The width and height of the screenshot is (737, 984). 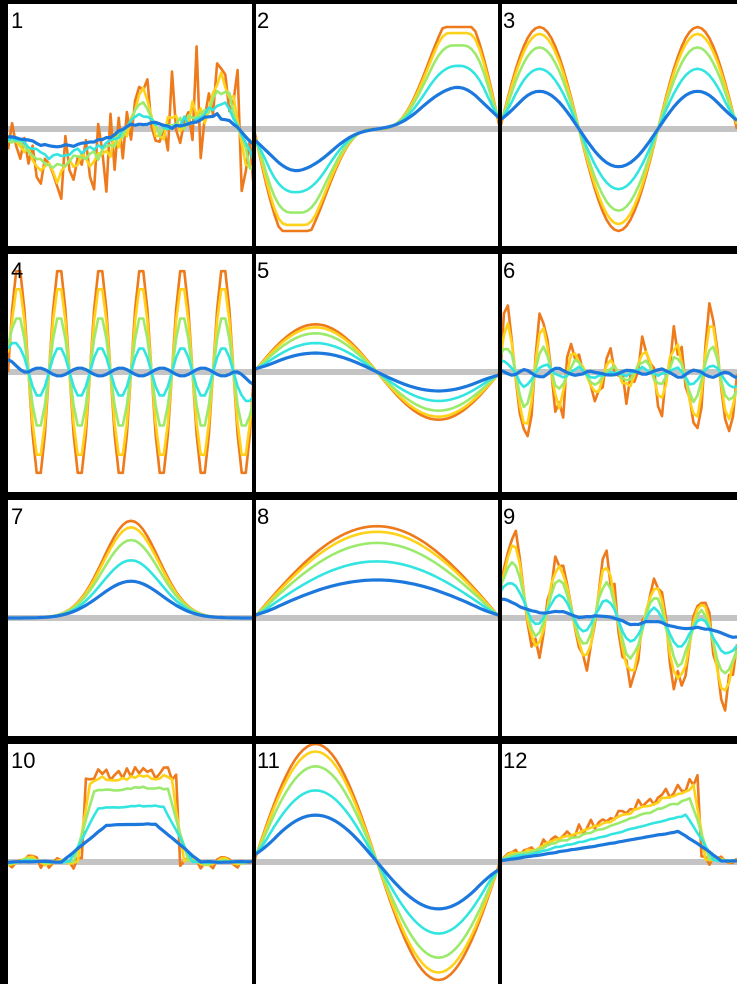 I want to click on panel-9: 9, so click(x=617, y=608).